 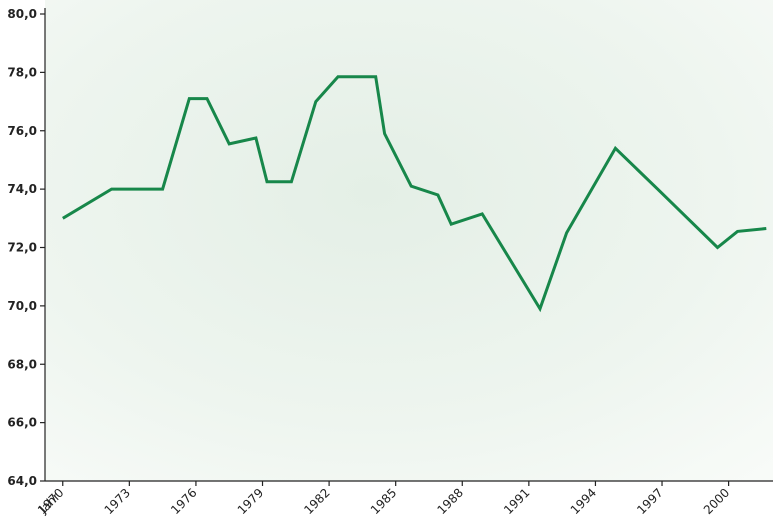 I want to click on y-tick-label: 76,0, so click(x=22, y=131).